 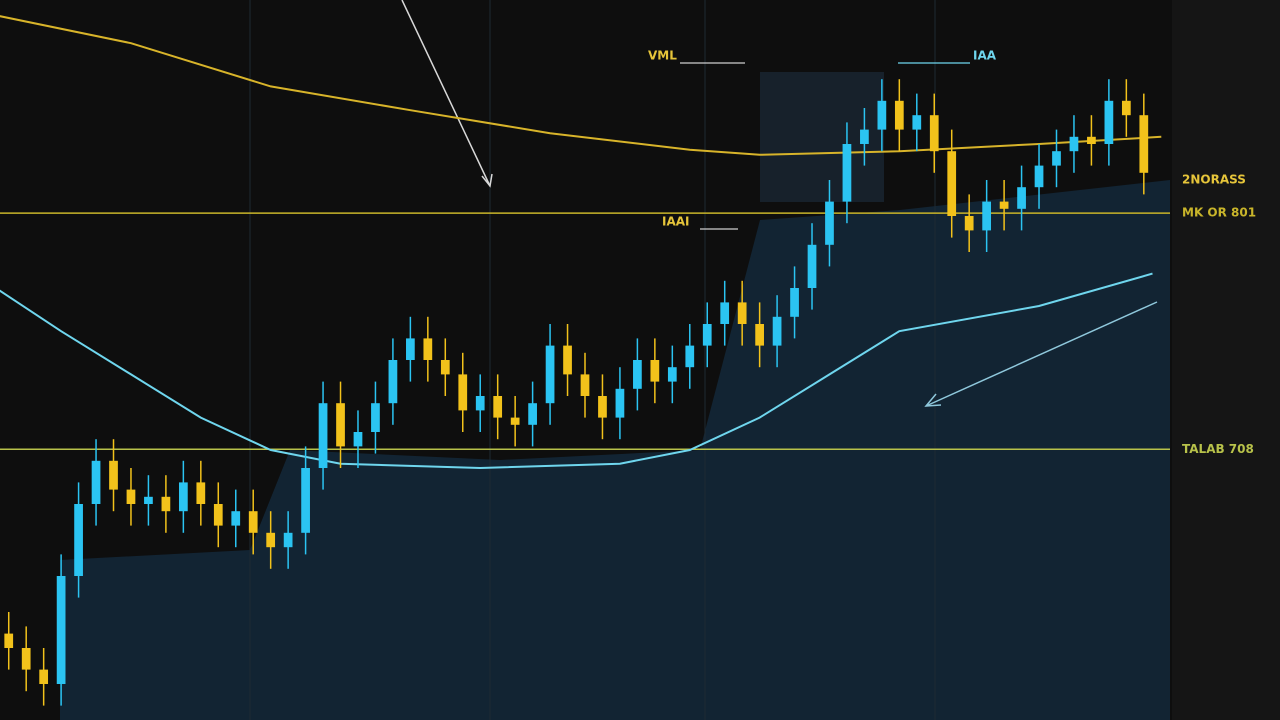 I want to click on annotation: IAAI, so click(x=676, y=222).